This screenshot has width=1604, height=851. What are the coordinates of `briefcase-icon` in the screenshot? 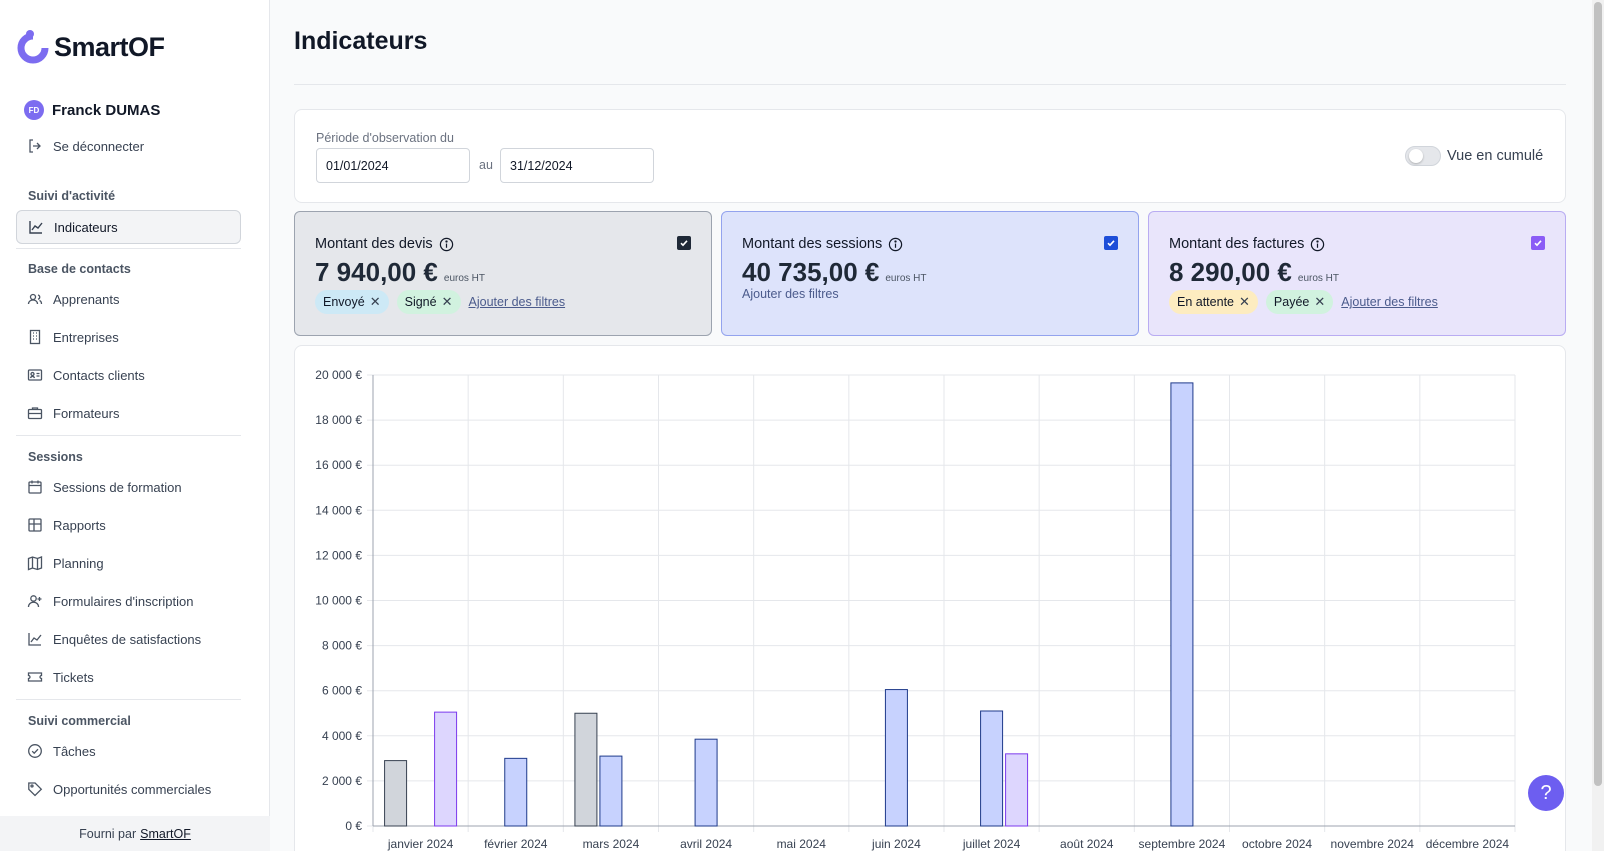 It's located at (35, 413).